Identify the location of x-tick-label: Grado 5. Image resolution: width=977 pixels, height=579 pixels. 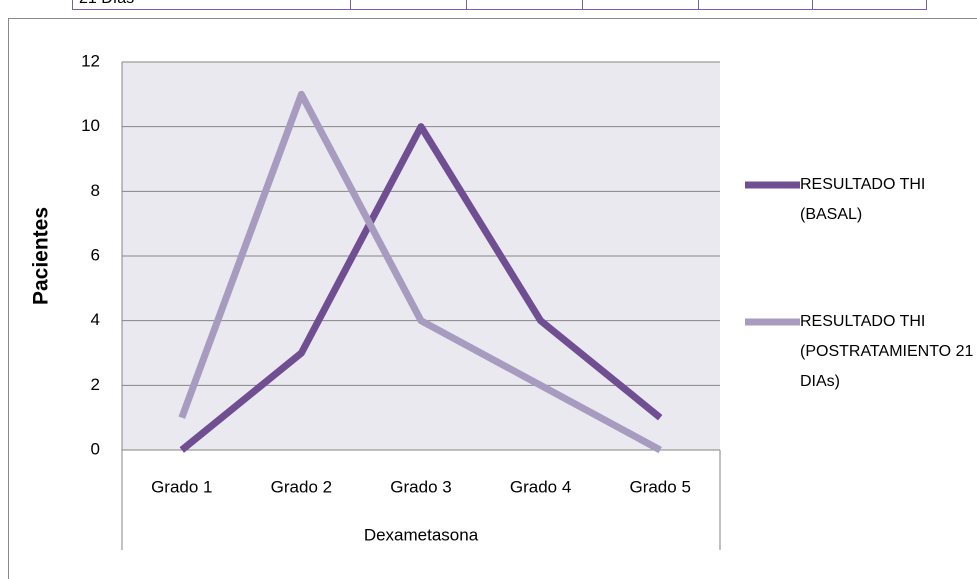
(659, 486).